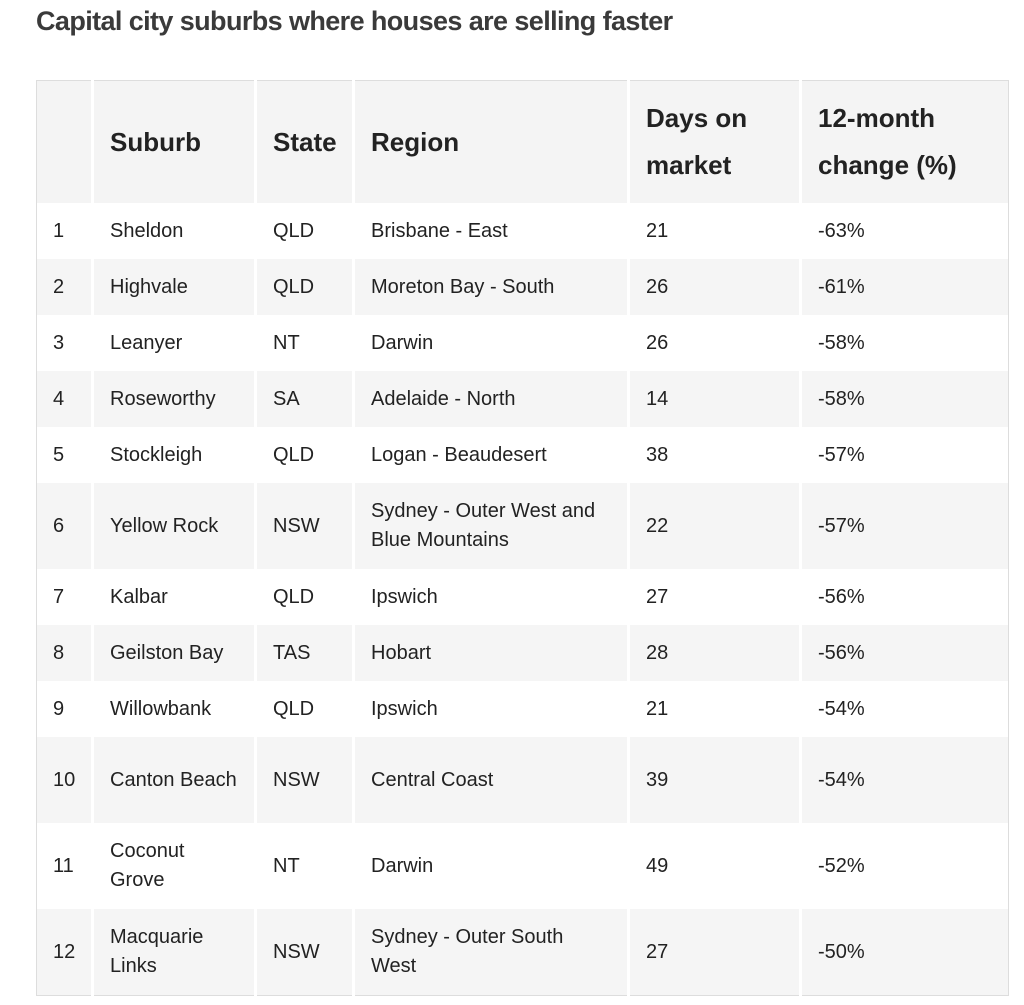 The image size is (1024, 1005). What do you see at coordinates (174, 709) in the screenshot?
I see `table-cell: Willowbank` at bounding box center [174, 709].